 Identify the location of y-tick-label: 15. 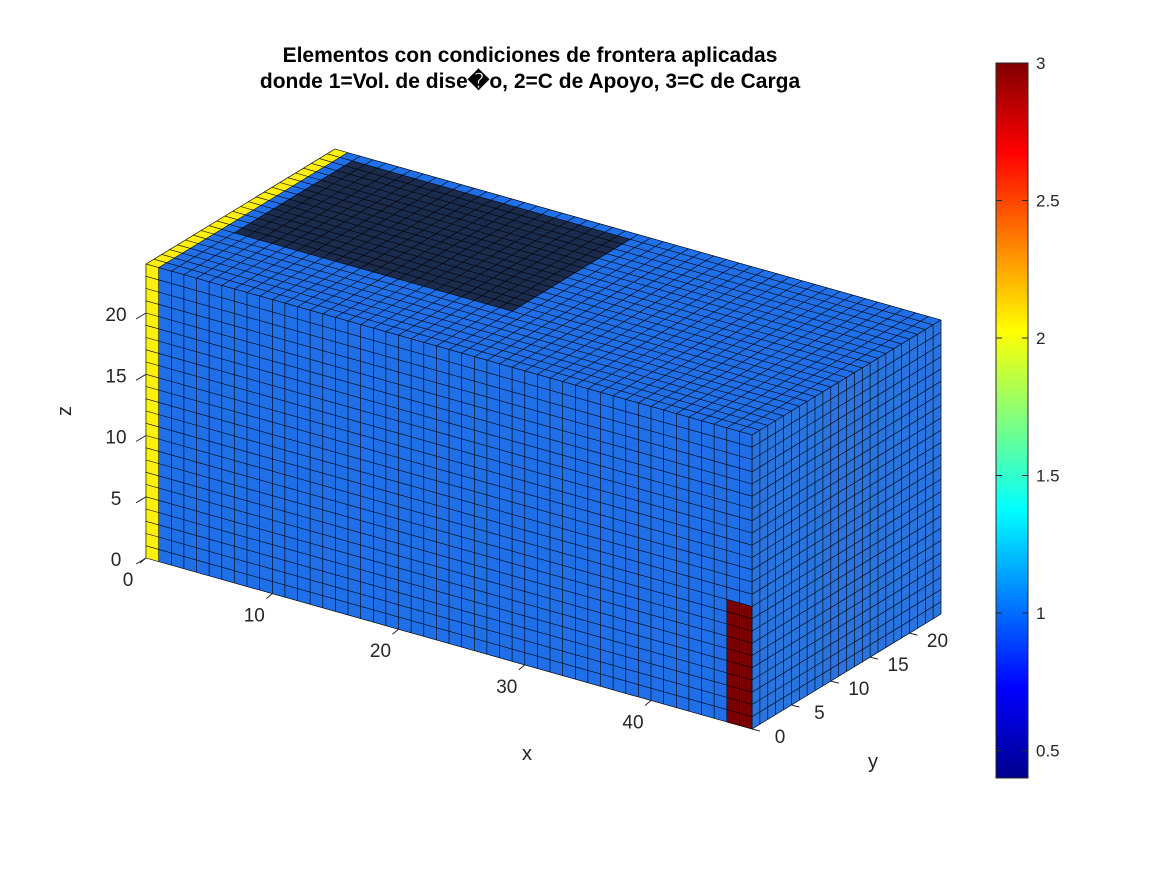
(898, 665).